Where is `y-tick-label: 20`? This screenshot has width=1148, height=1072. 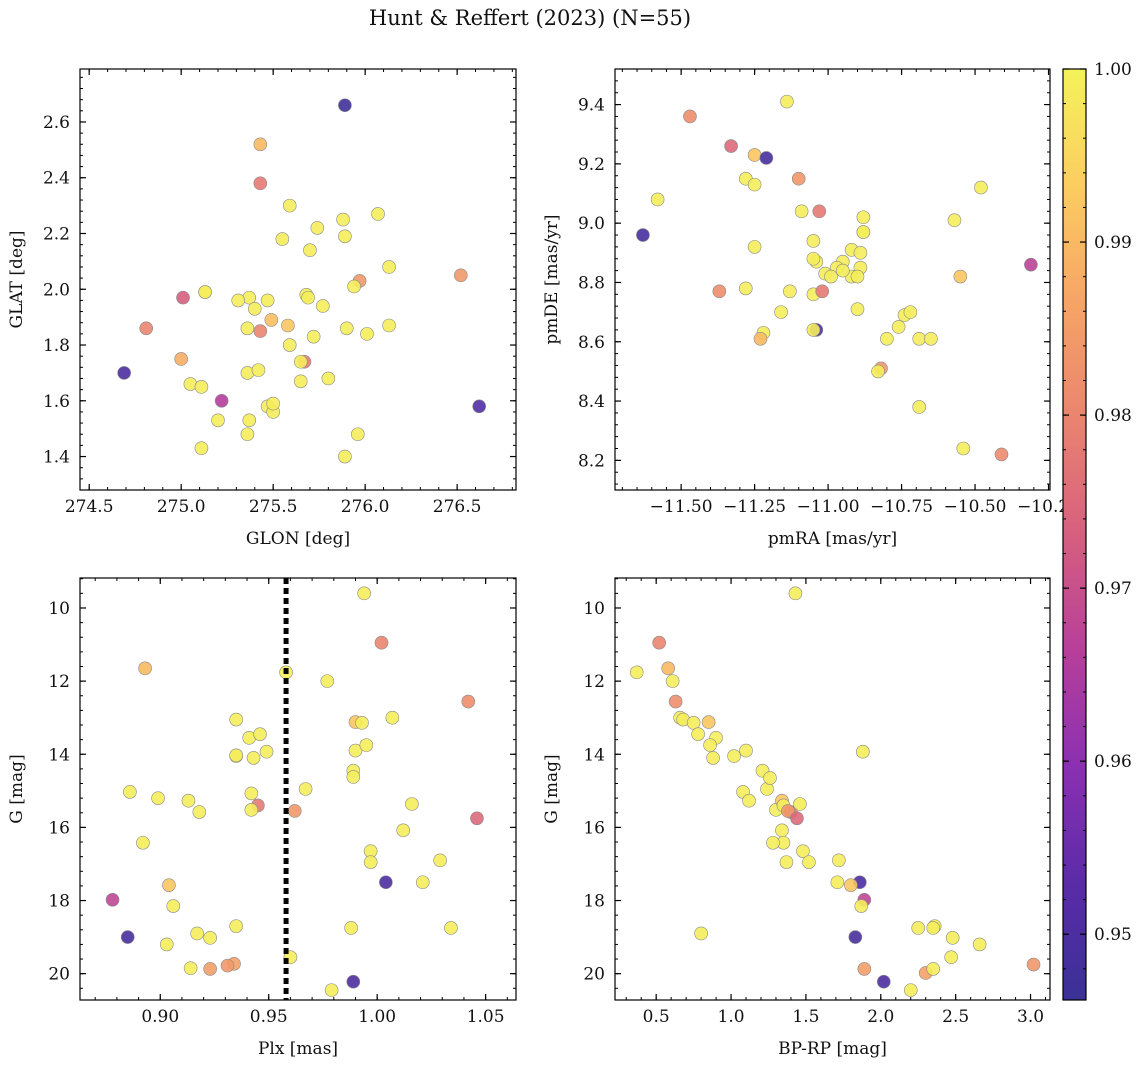
y-tick-label: 20 is located at coordinates (59, 975).